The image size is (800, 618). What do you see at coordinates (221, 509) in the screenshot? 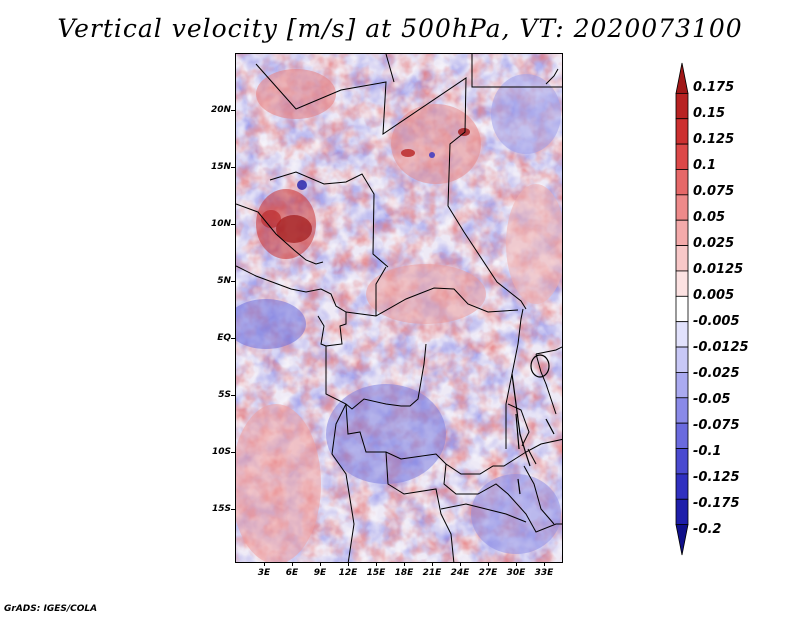
I see `lat-label-15s: 15S` at bounding box center [221, 509].